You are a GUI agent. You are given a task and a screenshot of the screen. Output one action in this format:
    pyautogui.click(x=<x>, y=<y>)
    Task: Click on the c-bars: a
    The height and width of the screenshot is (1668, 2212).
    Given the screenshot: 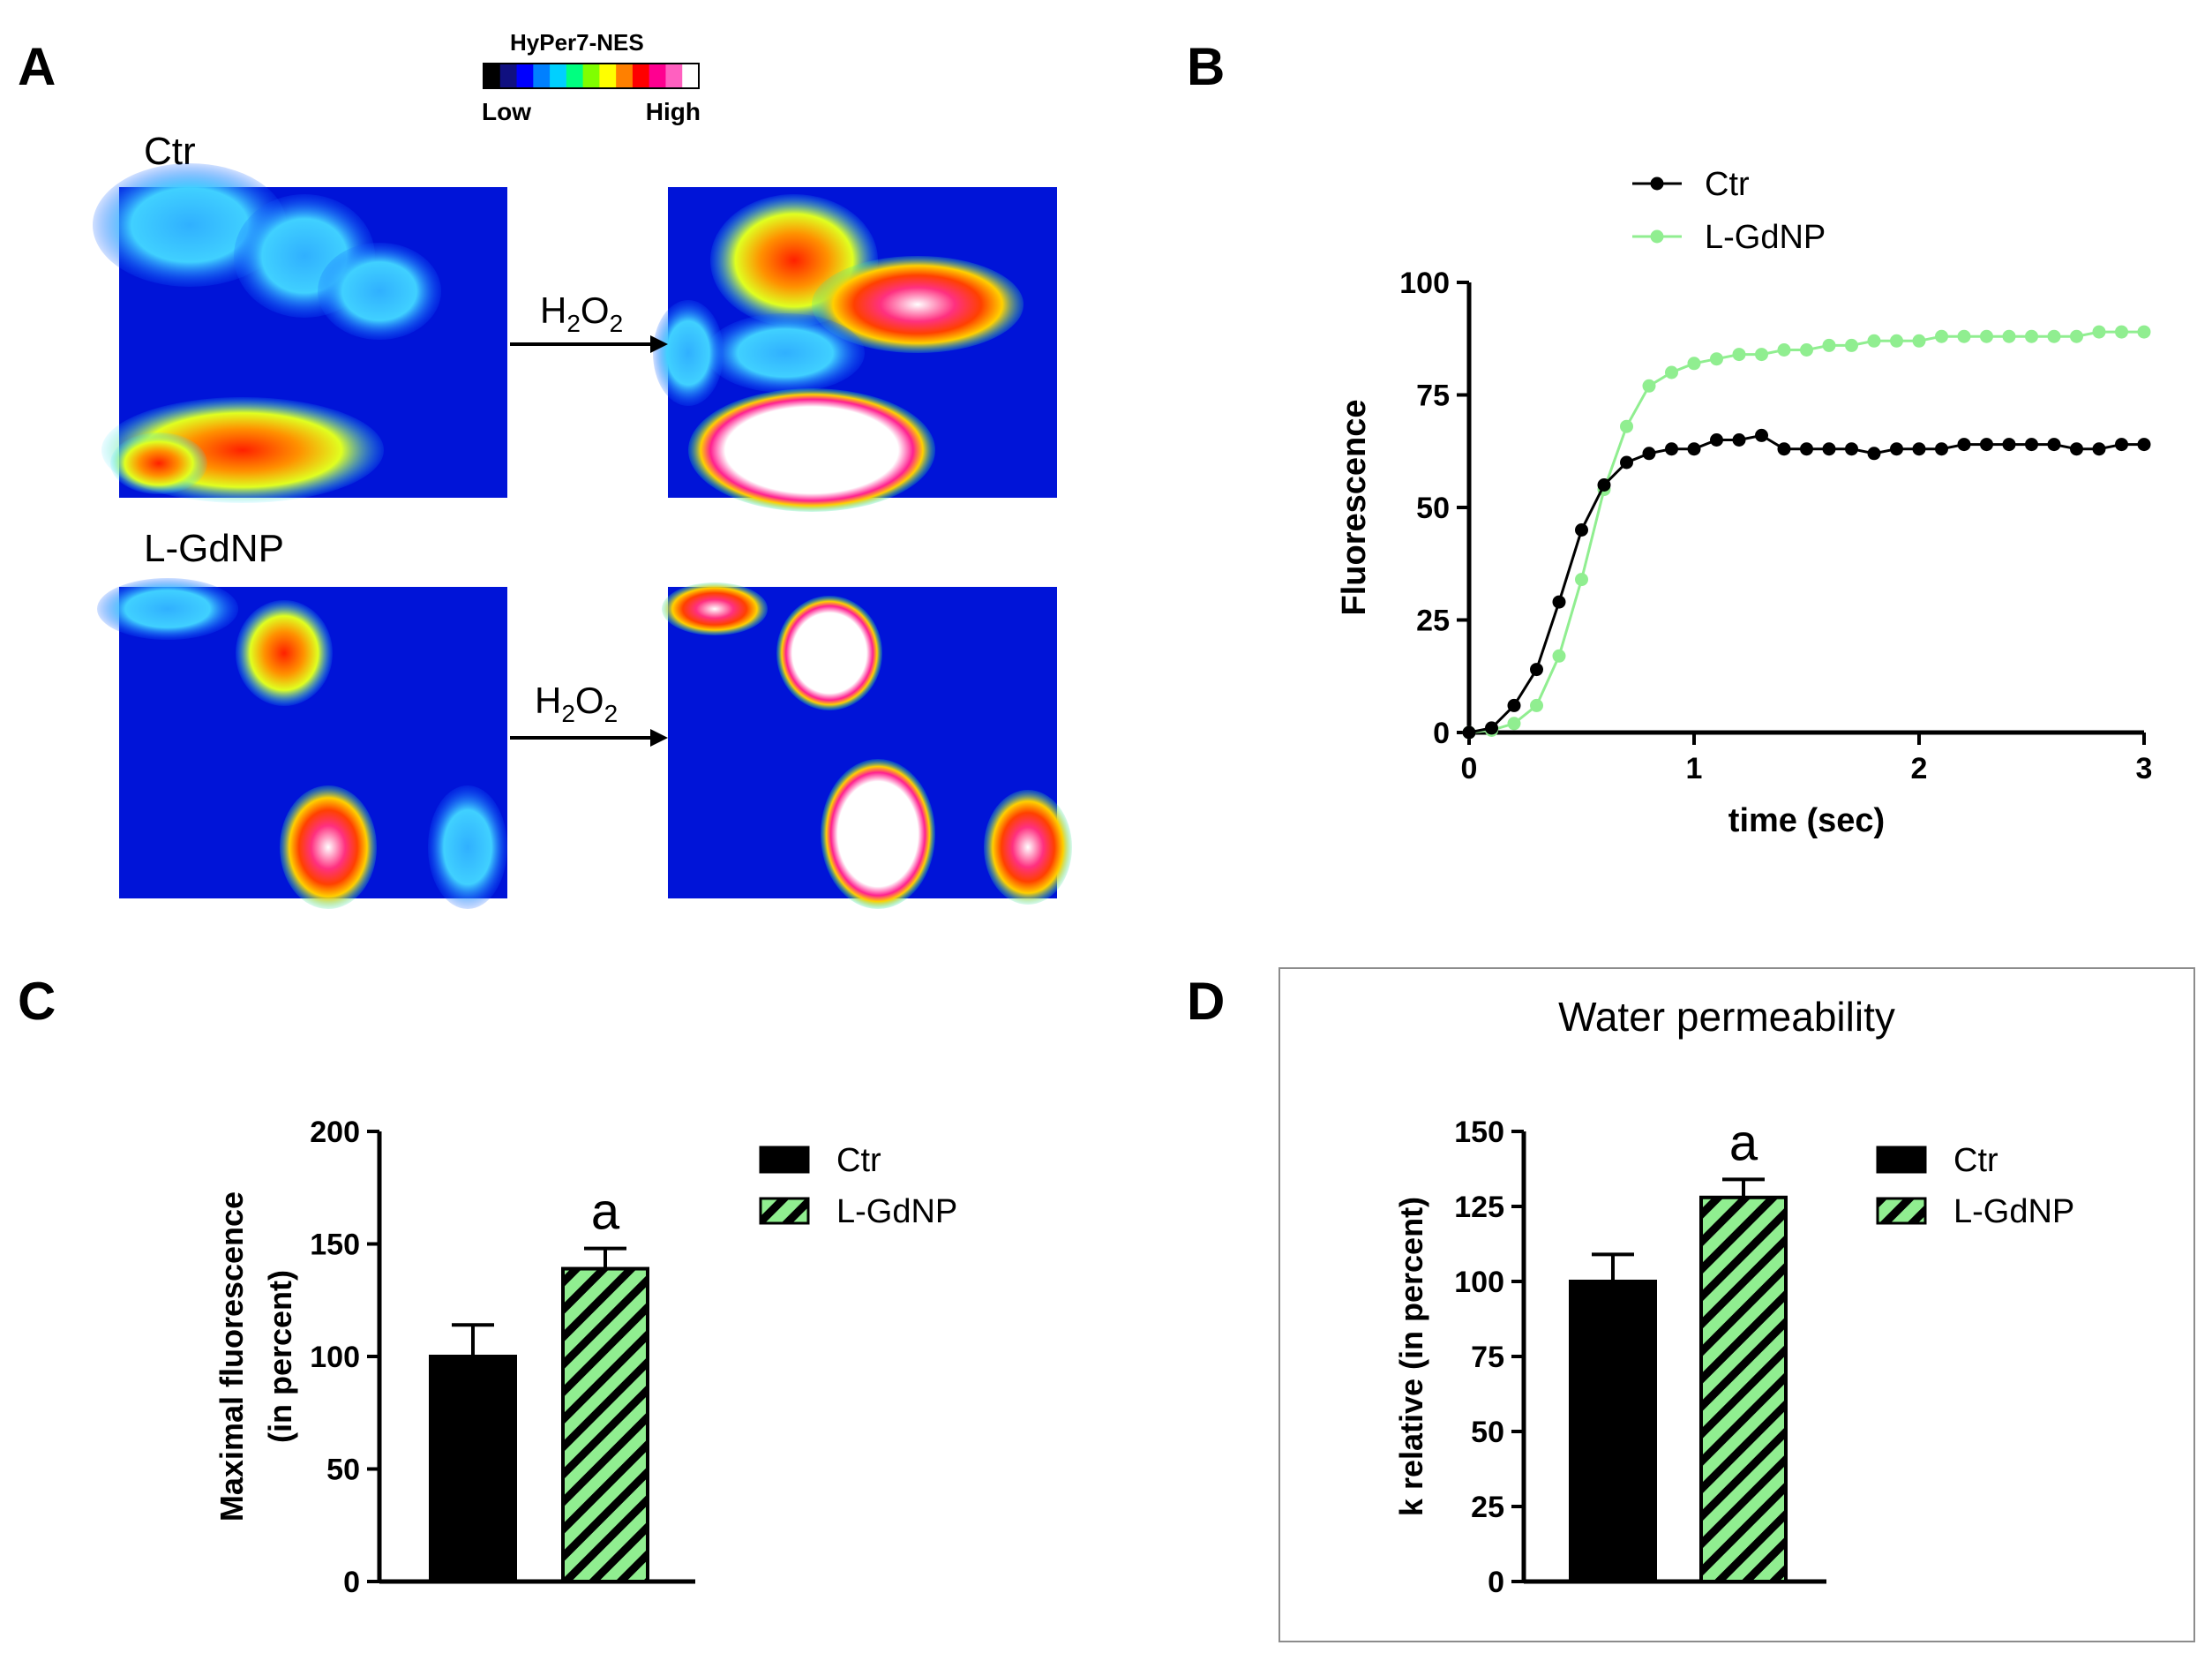 What is the action you would take?
    pyautogui.click(x=539, y=1383)
    